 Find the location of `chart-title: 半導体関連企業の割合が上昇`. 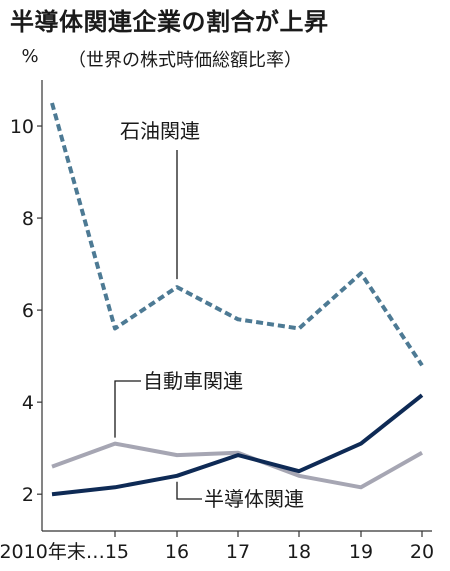

chart-title: 半導体関連企業の割合が上昇 is located at coordinates (169, 22).